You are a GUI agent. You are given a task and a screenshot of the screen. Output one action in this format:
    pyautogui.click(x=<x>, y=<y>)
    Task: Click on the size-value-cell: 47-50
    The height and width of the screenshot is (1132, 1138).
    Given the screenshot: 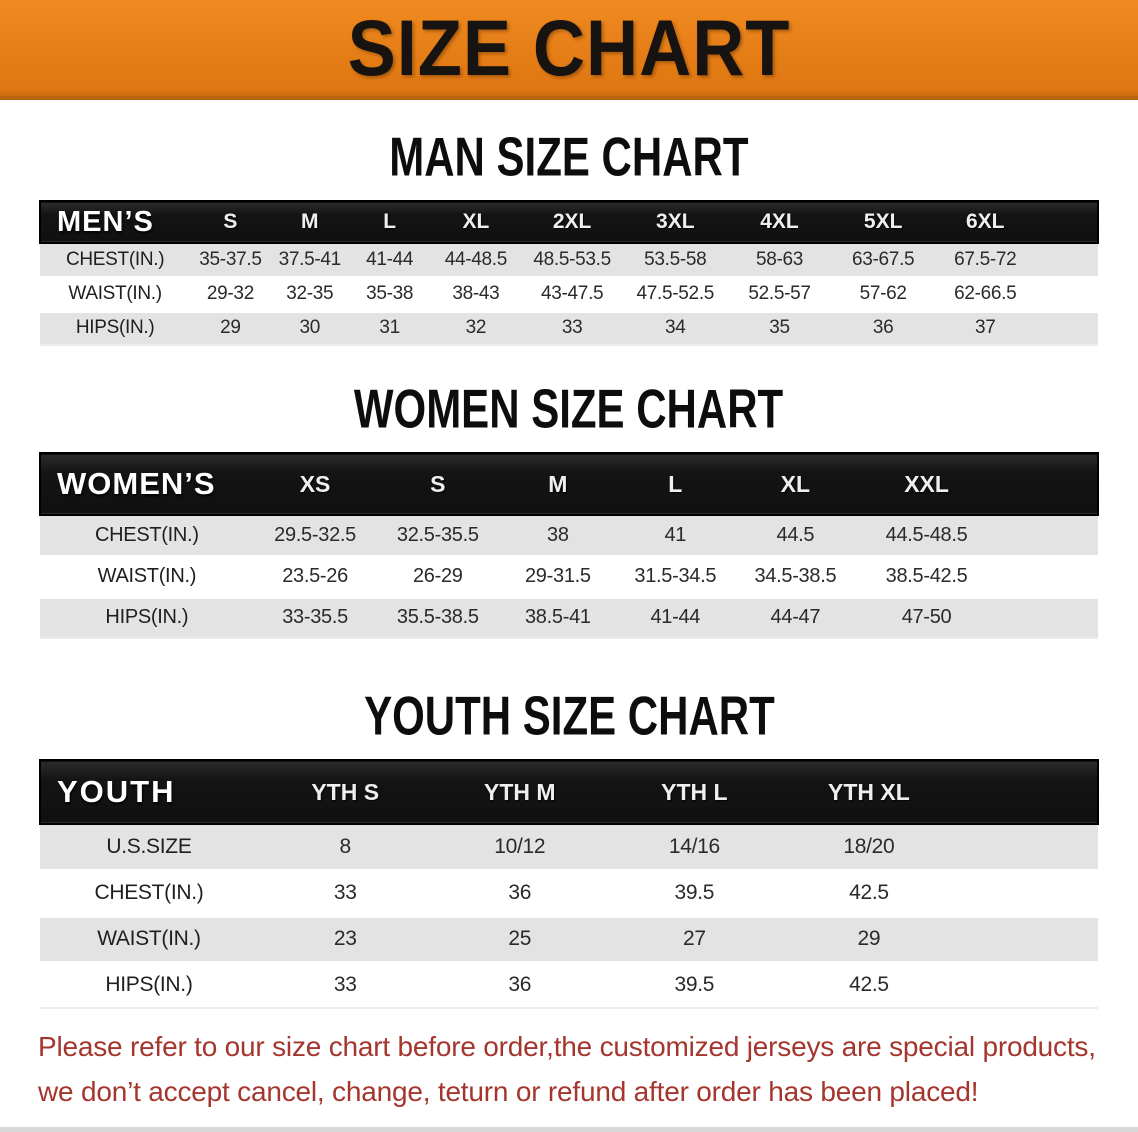 What is the action you would take?
    pyautogui.click(x=926, y=617)
    